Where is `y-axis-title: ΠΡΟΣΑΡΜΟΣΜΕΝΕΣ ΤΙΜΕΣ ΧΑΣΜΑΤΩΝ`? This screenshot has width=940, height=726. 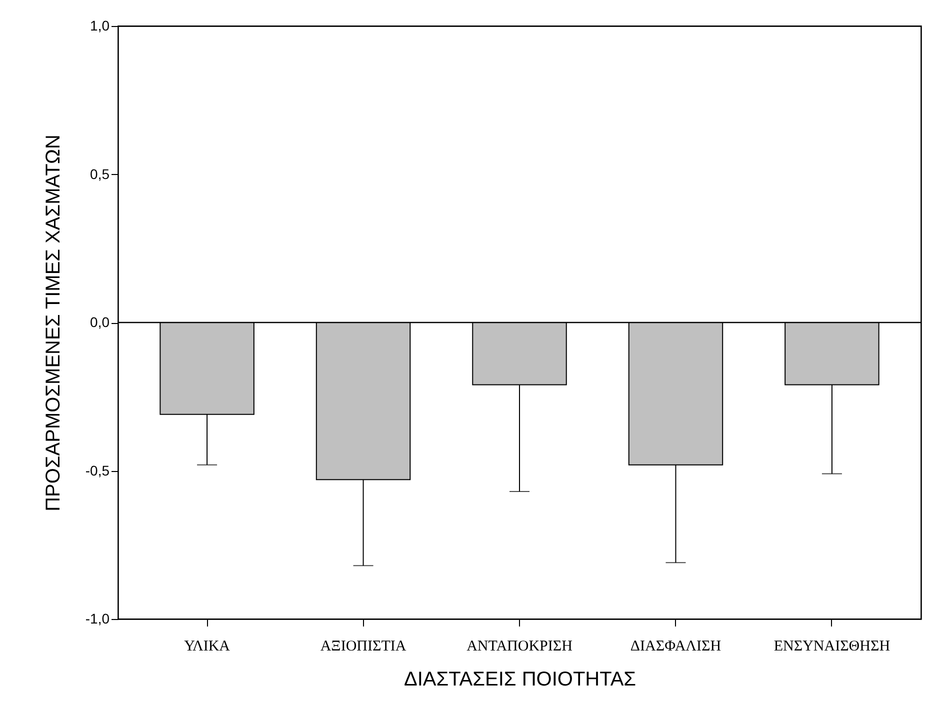
y-axis-title: ΠΡΟΣΑΡΜΟΣΜΕΝΕΣ ΤΙΜΕΣ ΧΑΣΜΑΤΩΝ is located at coordinates (53, 323).